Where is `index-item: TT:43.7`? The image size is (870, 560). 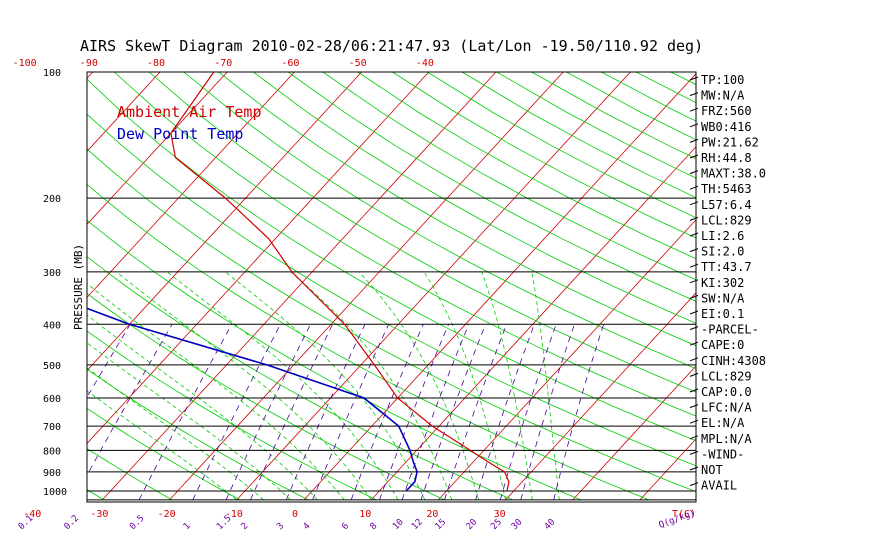 index-item: TT:43.7 is located at coordinates (726, 267).